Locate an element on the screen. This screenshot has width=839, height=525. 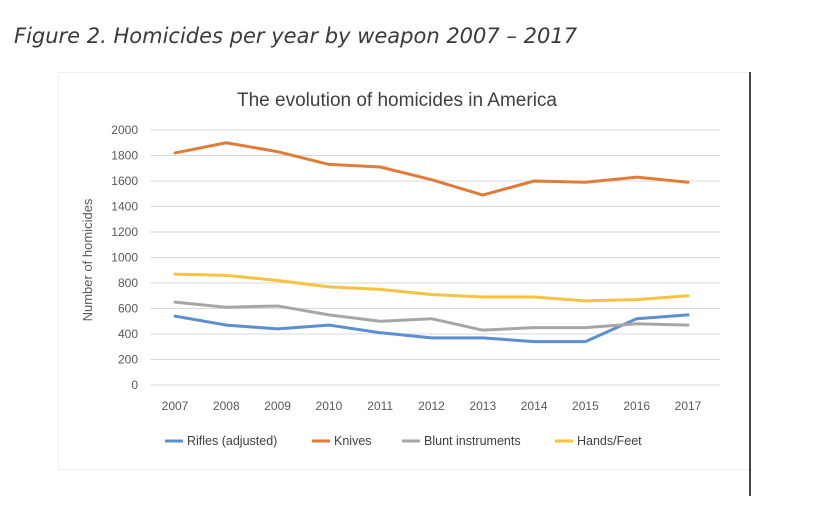
y-tick-1600: 1600 is located at coordinates (124, 181).